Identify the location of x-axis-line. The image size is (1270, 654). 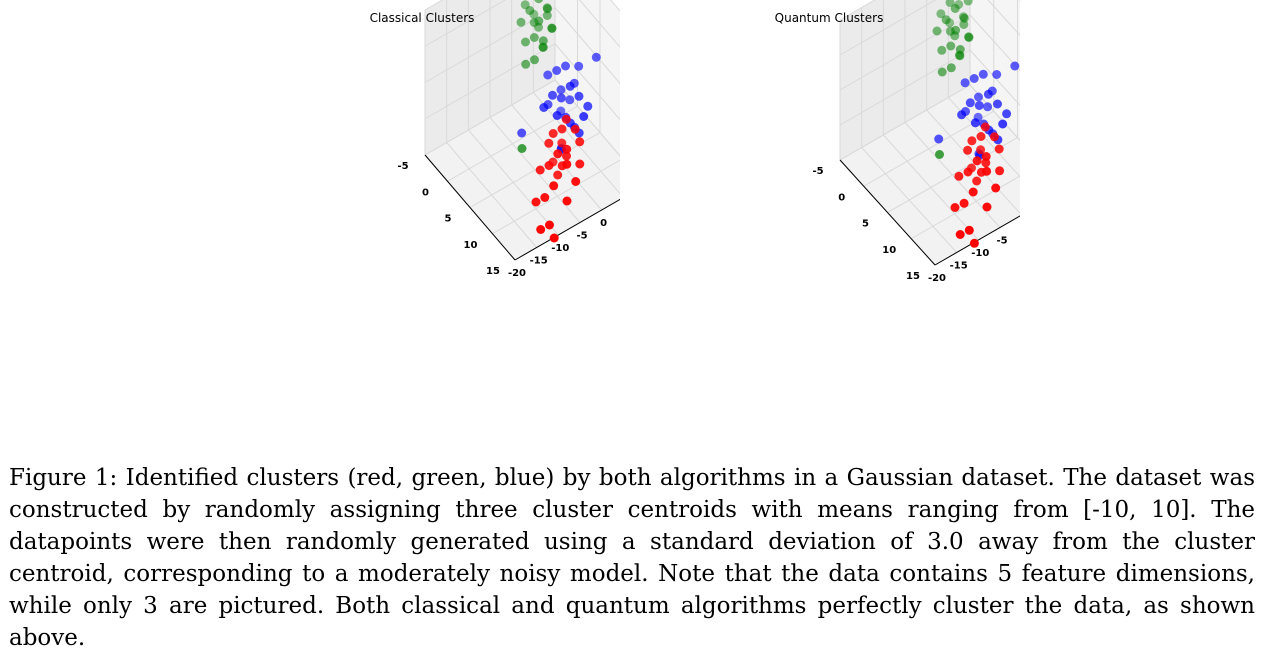
(887, 212).